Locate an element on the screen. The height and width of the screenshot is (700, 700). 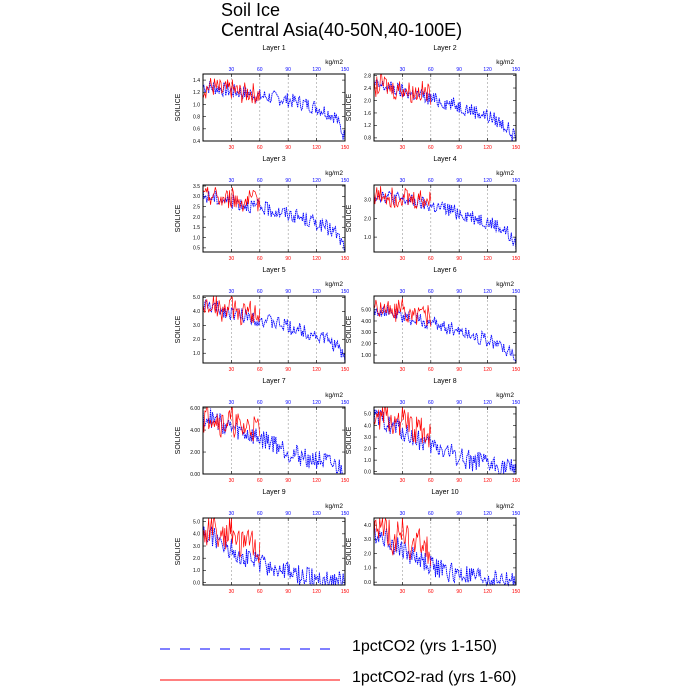
y-tick-label: 3.00 is located at coordinates (366, 333).